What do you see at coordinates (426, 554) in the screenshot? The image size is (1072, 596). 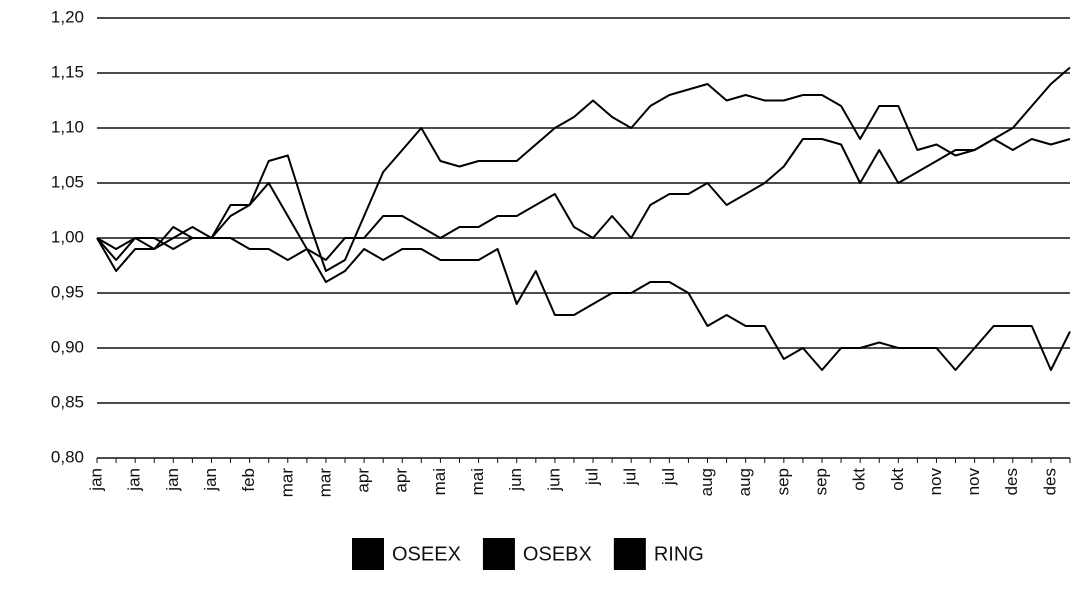 I see `legend-label: OSEEX` at bounding box center [426, 554].